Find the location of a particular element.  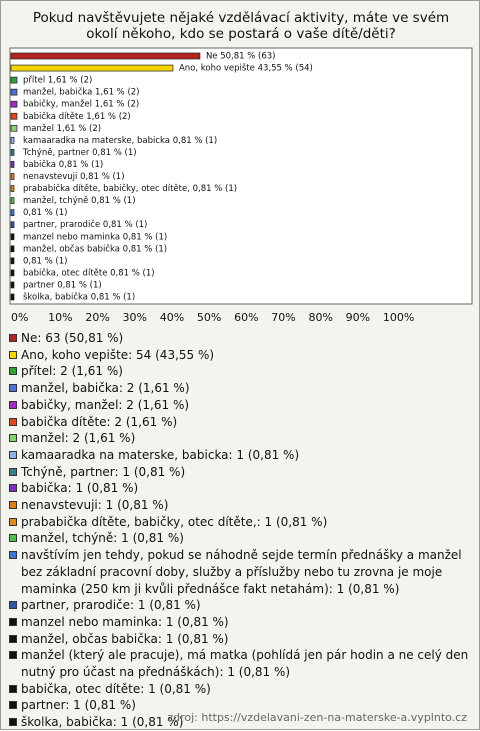

bar-label: partner, prarodiče 0,81 % (1) is located at coordinates (85, 224).